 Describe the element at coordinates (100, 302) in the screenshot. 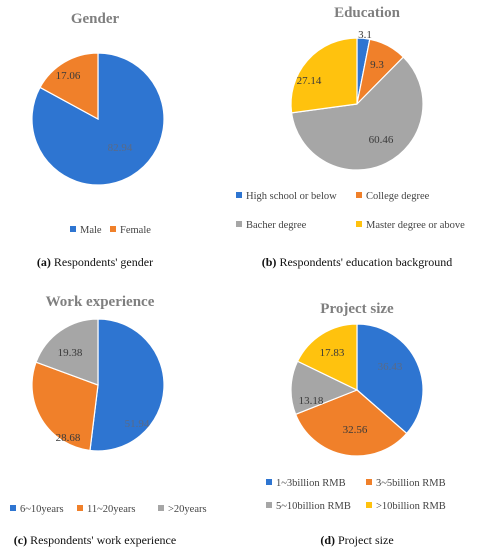

I see `chart-title-work-experience: Work experience` at that location.